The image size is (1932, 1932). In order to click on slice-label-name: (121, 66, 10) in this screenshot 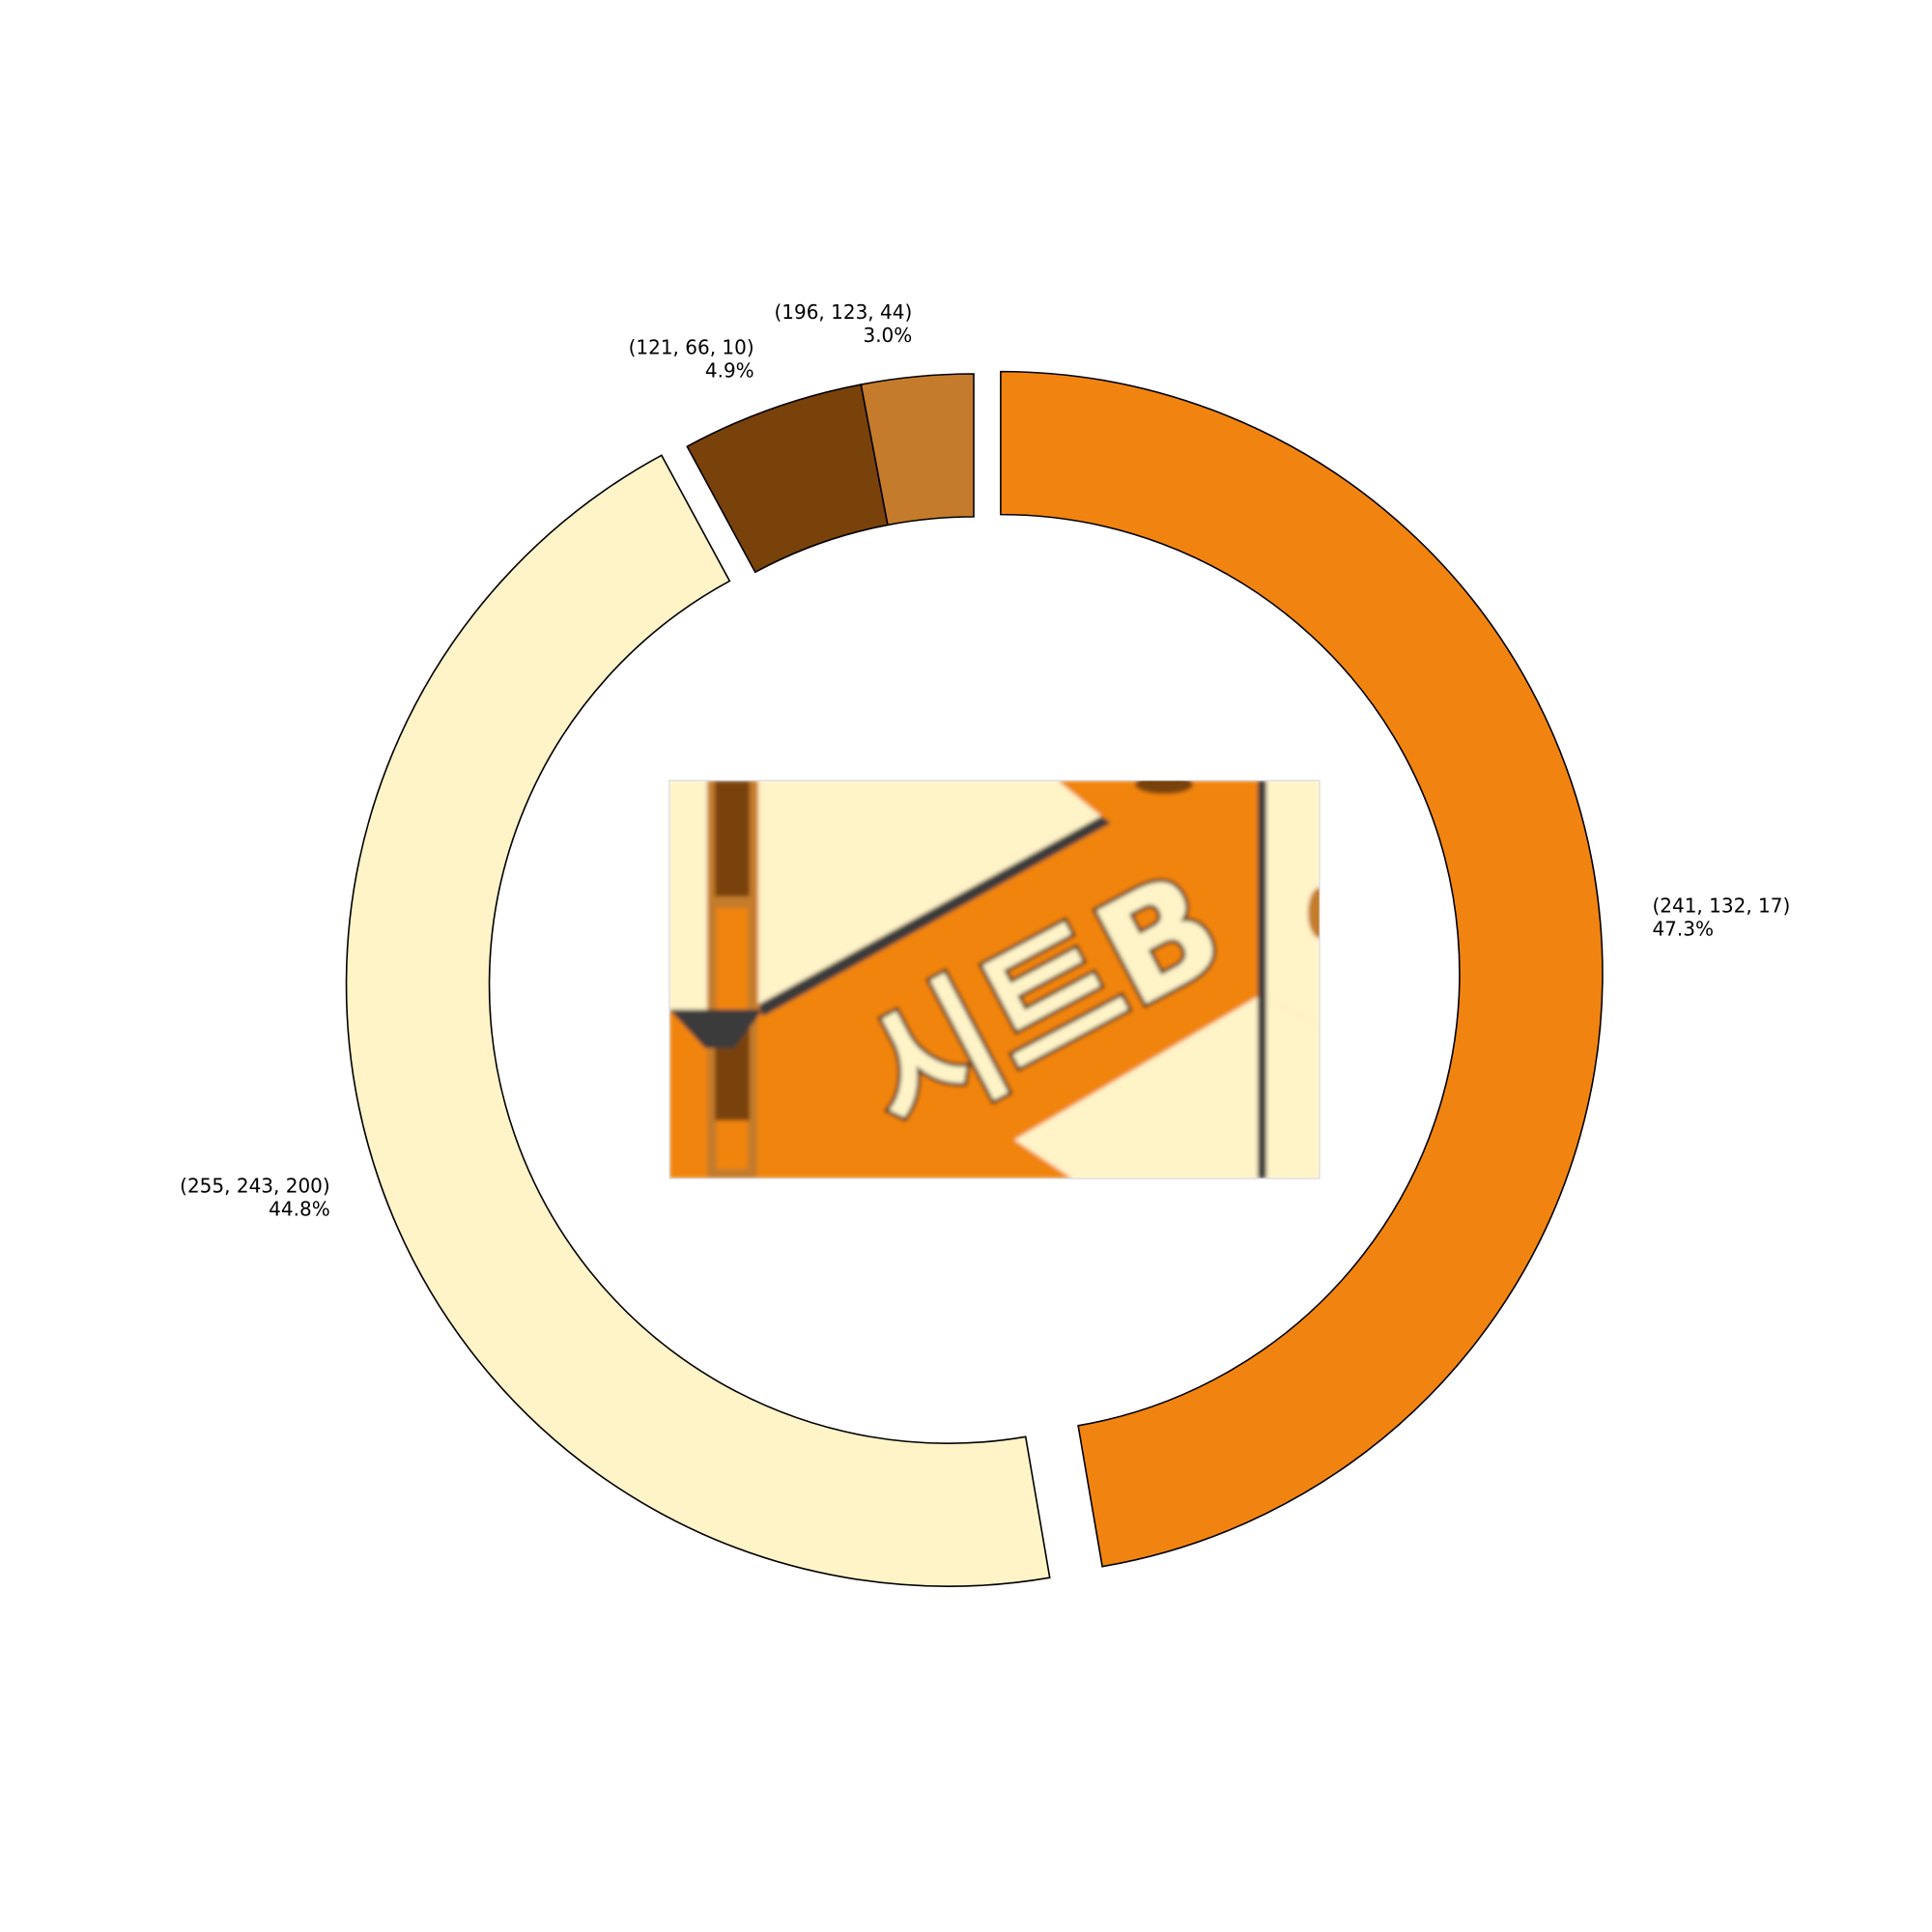, I will do `click(691, 346)`.